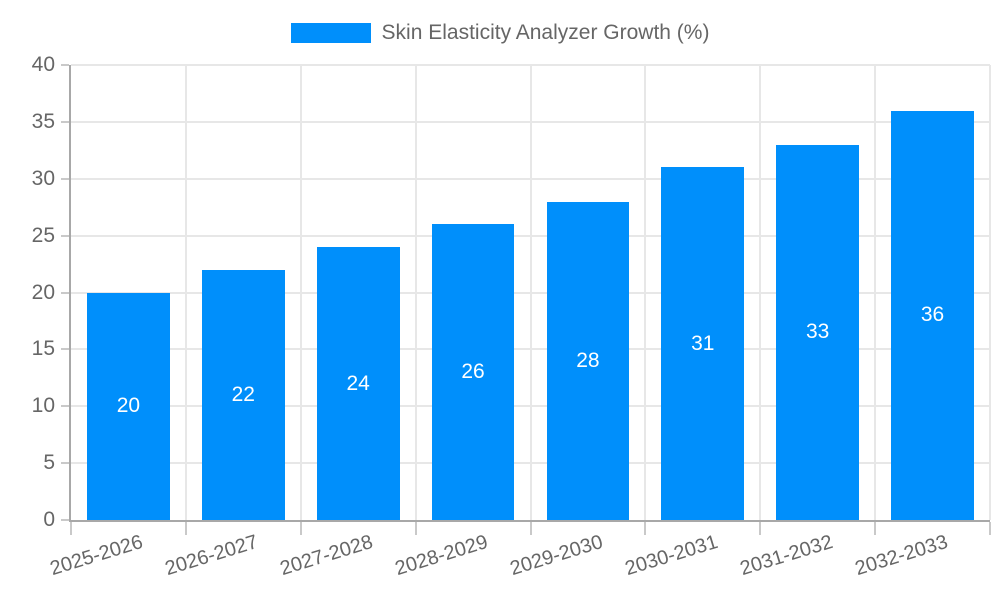  I want to click on bar: 22, so click(243, 394).